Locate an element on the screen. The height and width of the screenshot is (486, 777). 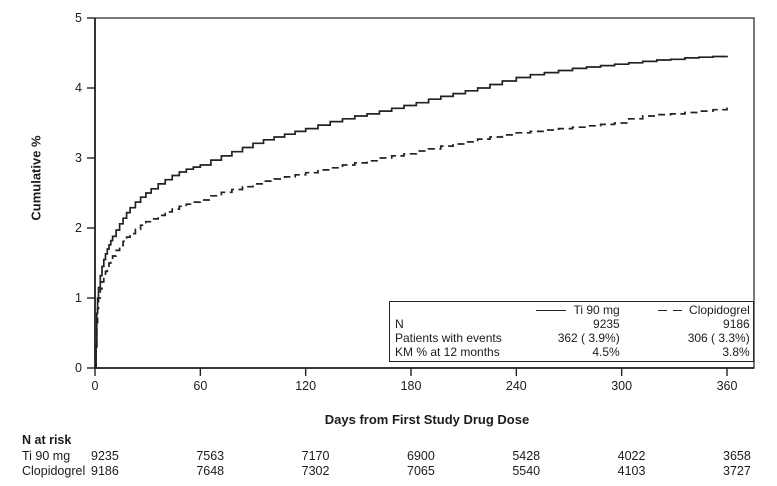
x-tick-label: 300 is located at coordinates (622, 386).